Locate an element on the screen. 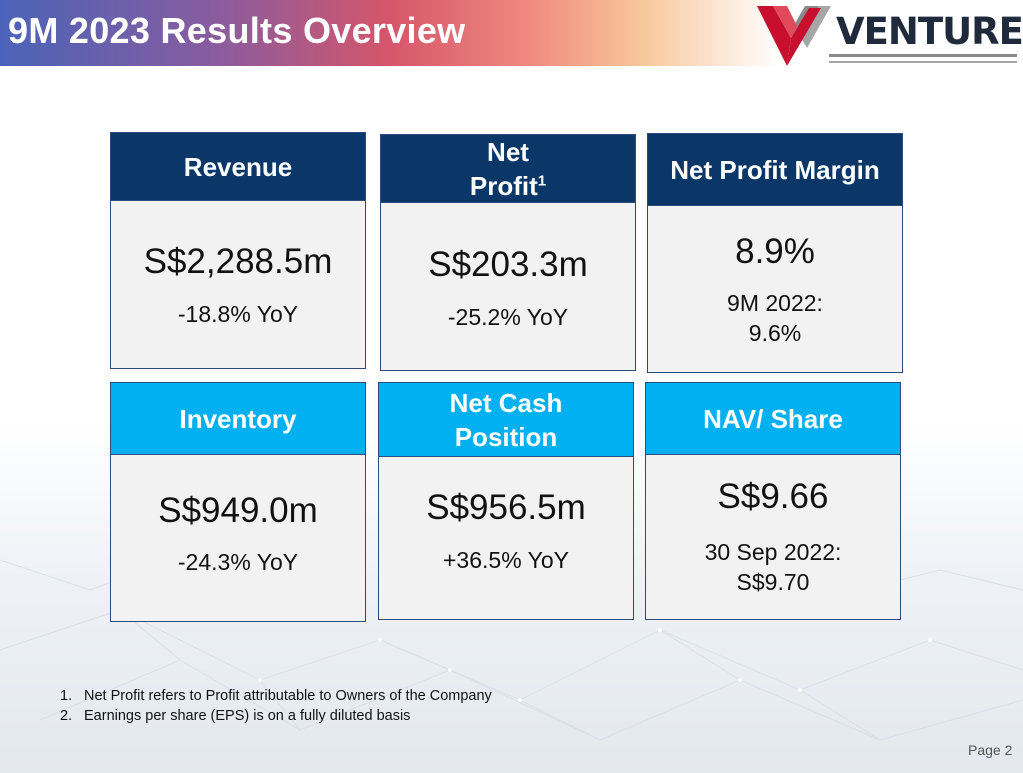 The image size is (1023, 773). card-body: S$203.3m -25.2% YoY is located at coordinates (508, 286).